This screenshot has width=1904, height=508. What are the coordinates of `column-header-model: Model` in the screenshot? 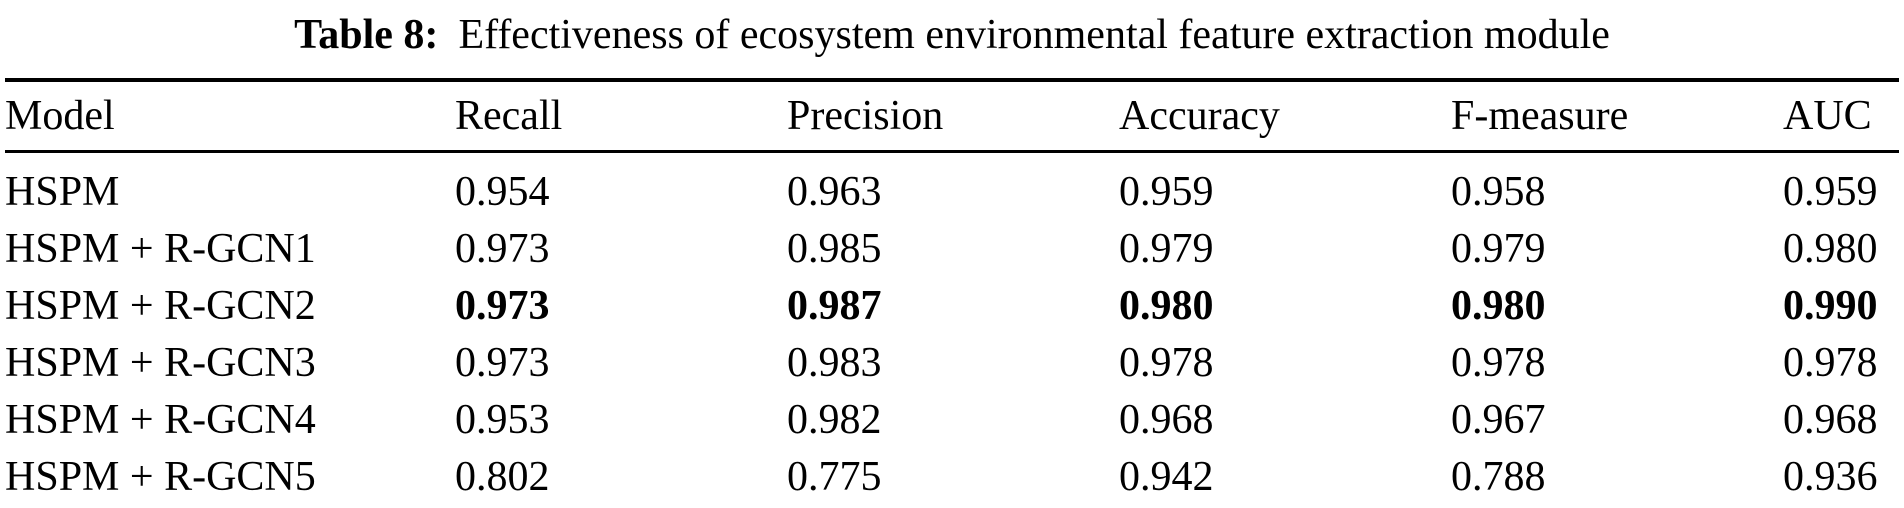 It's located at (60, 116).